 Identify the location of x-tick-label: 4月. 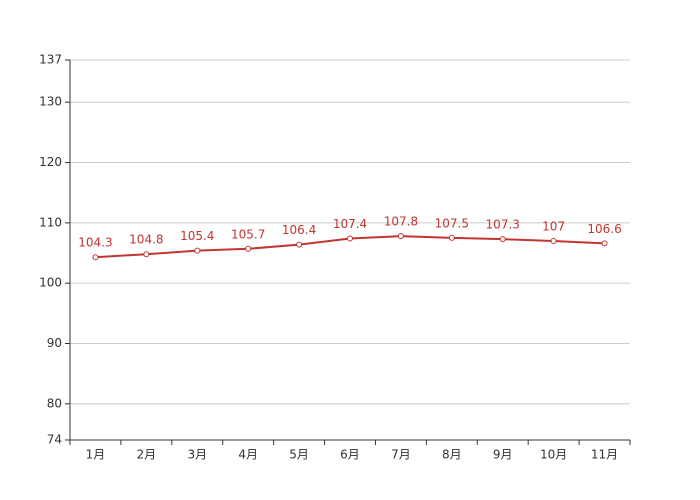
(248, 455).